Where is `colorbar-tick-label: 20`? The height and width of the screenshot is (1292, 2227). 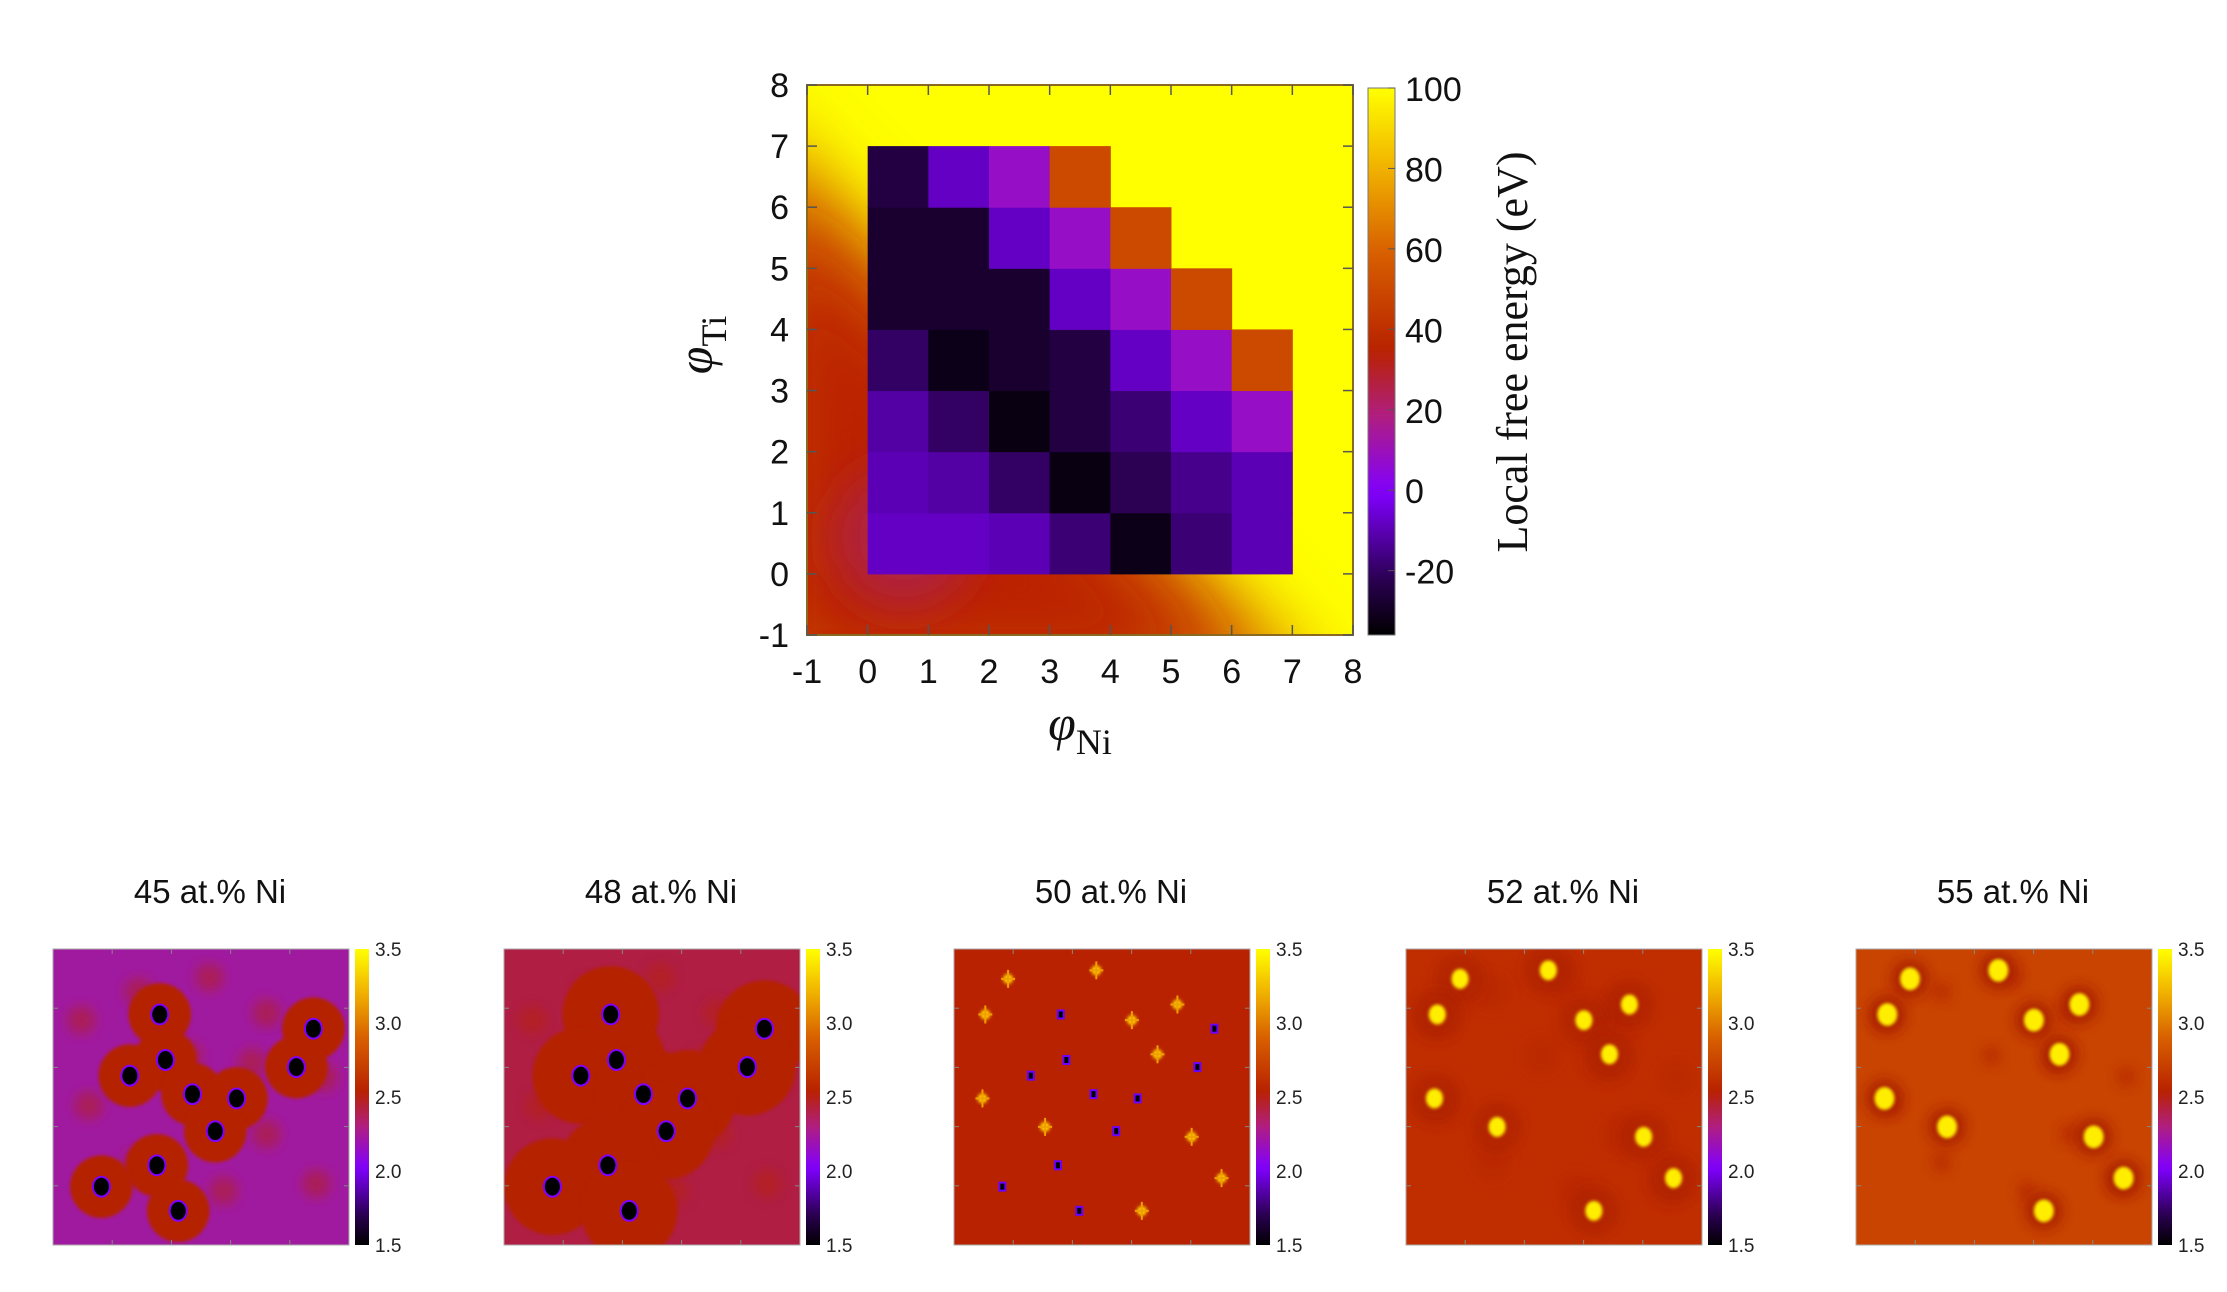
colorbar-tick-label: 20 is located at coordinates (1424, 412).